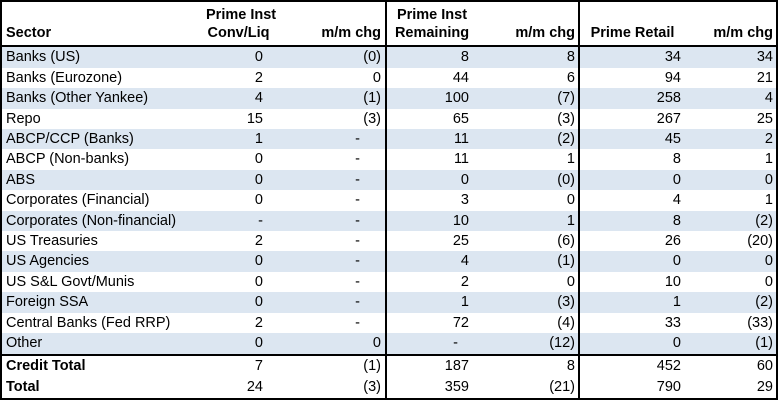 This screenshot has width=778, height=400. What do you see at coordinates (328, 24) in the screenshot?
I see `col-header-mm-chg-1: m/m chg` at bounding box center [328, 24].